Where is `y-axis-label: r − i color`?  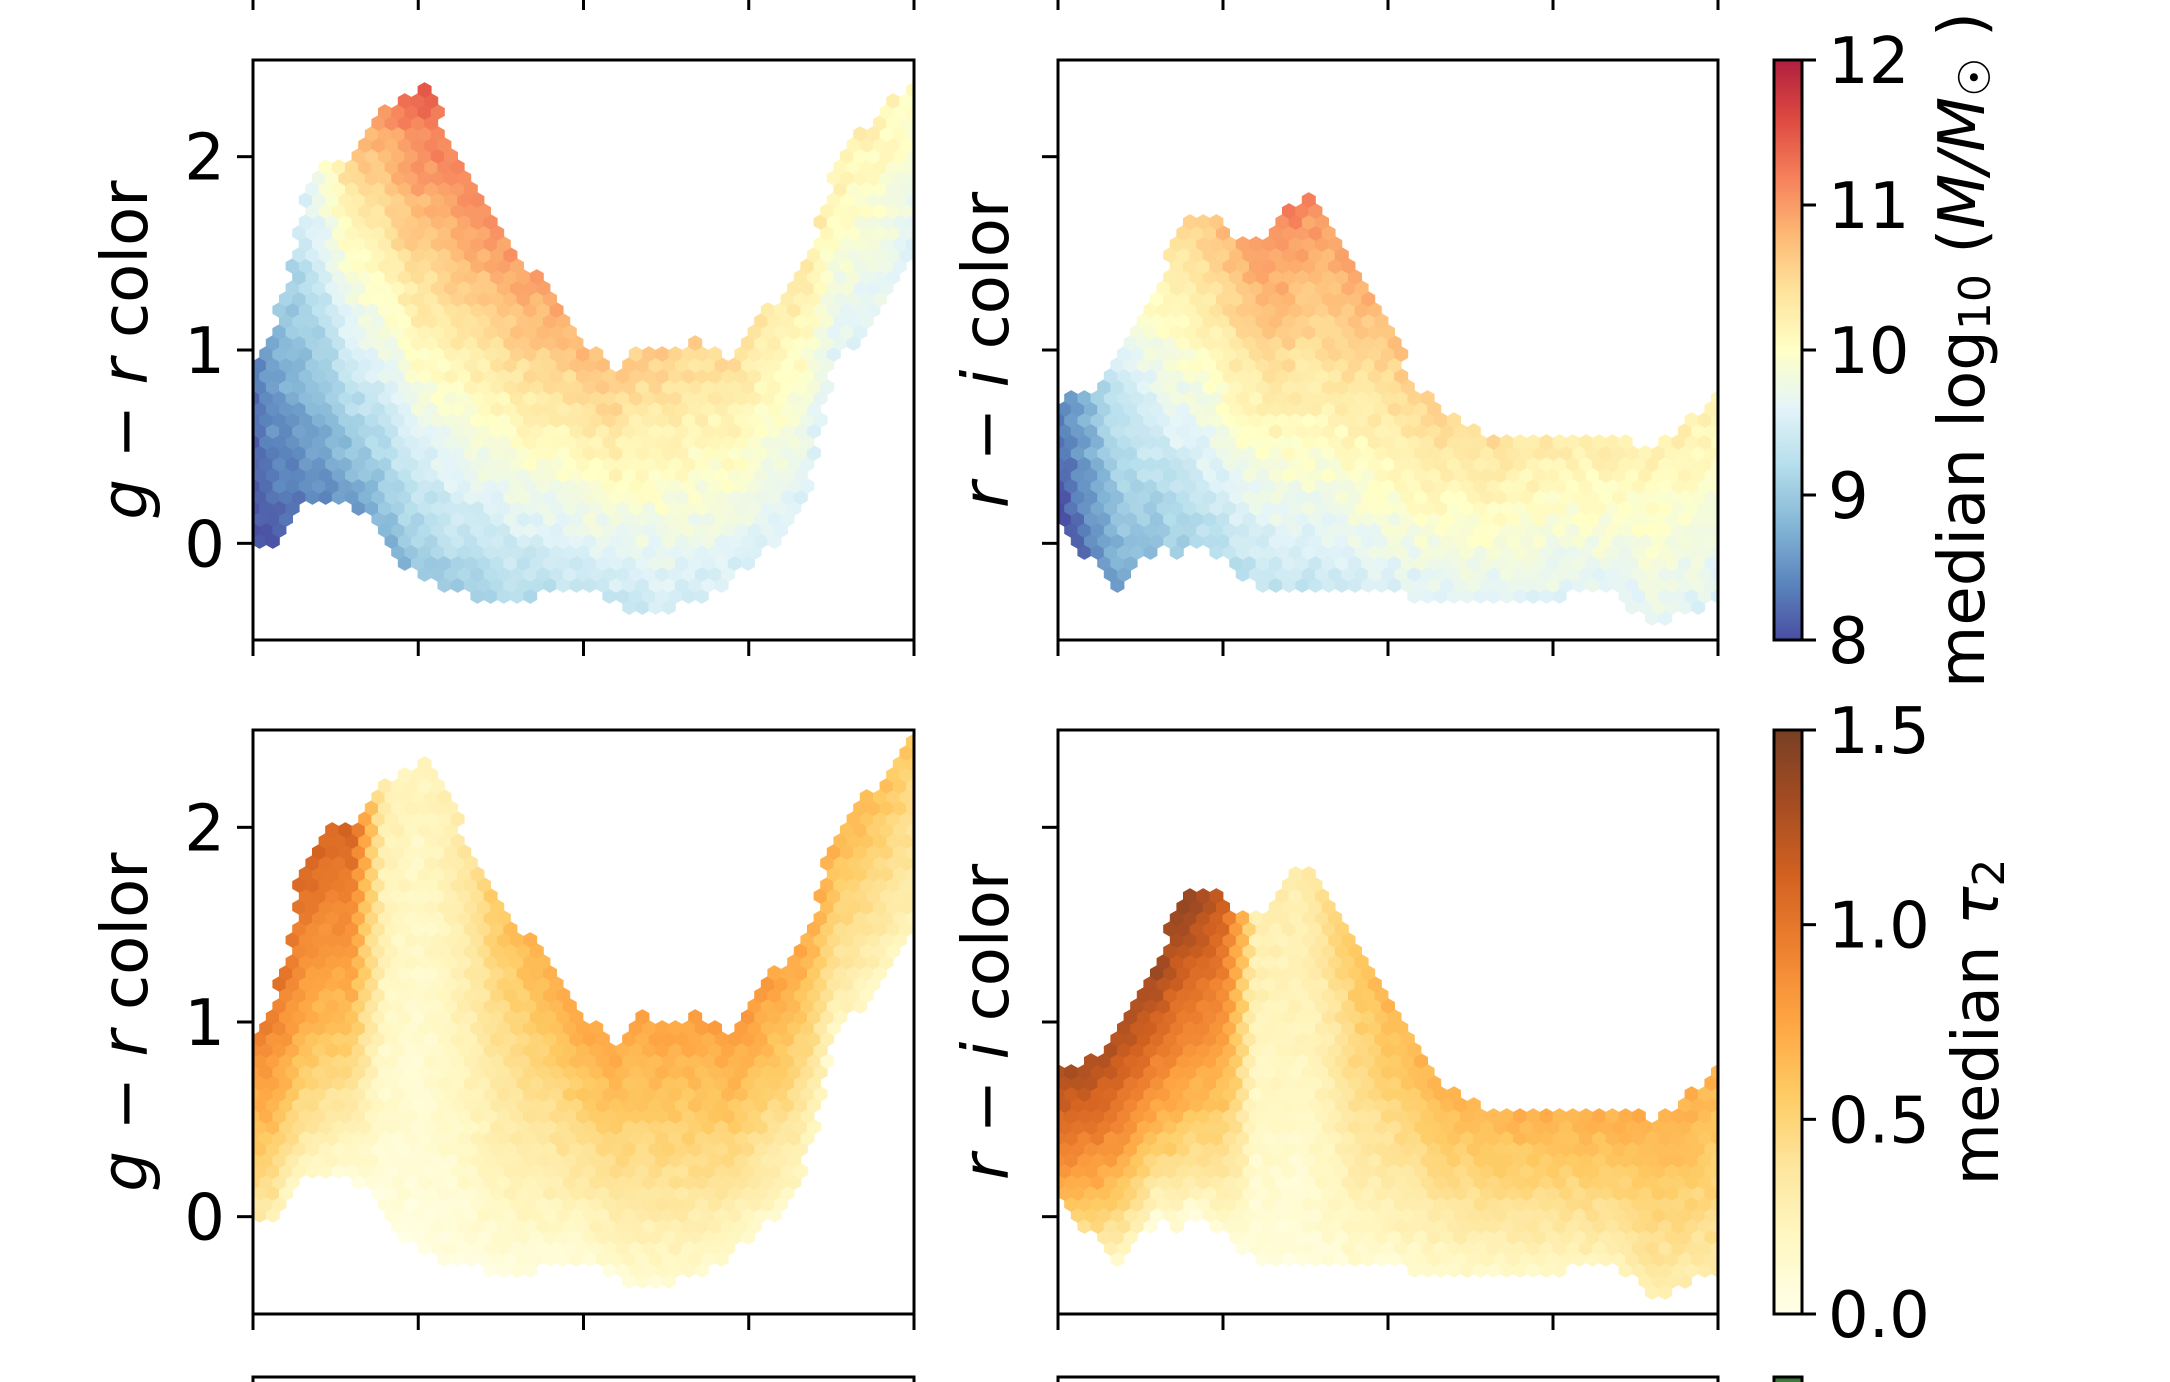 y-axis-label: r − i color is located at coordinates (987, 349).